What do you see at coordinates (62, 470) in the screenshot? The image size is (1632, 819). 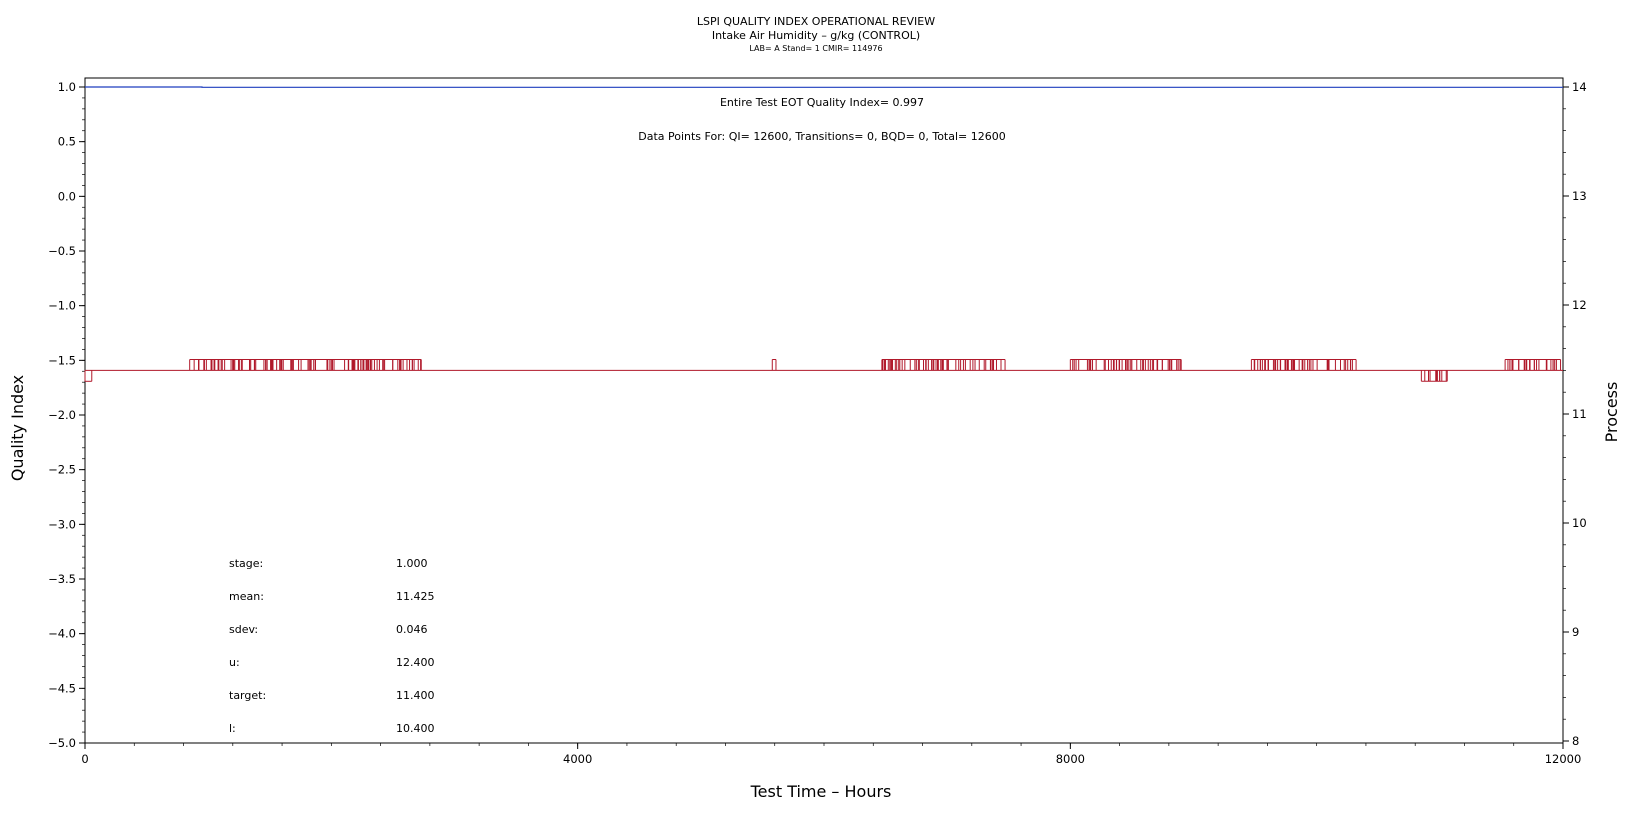 I see `y-tick-label: −2.5` at bounding box center [62, 470].